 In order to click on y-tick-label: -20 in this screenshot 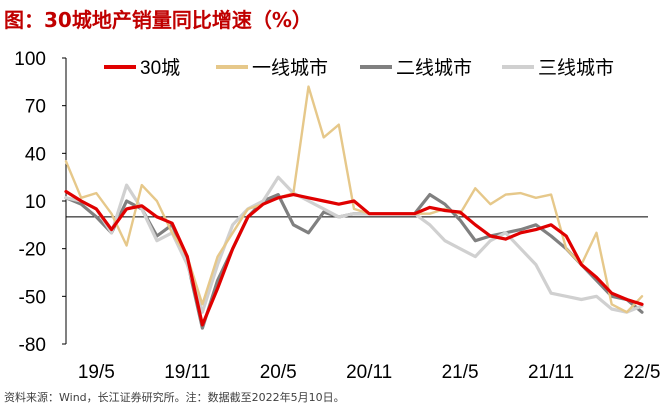, I will do `click(32, 250)`.